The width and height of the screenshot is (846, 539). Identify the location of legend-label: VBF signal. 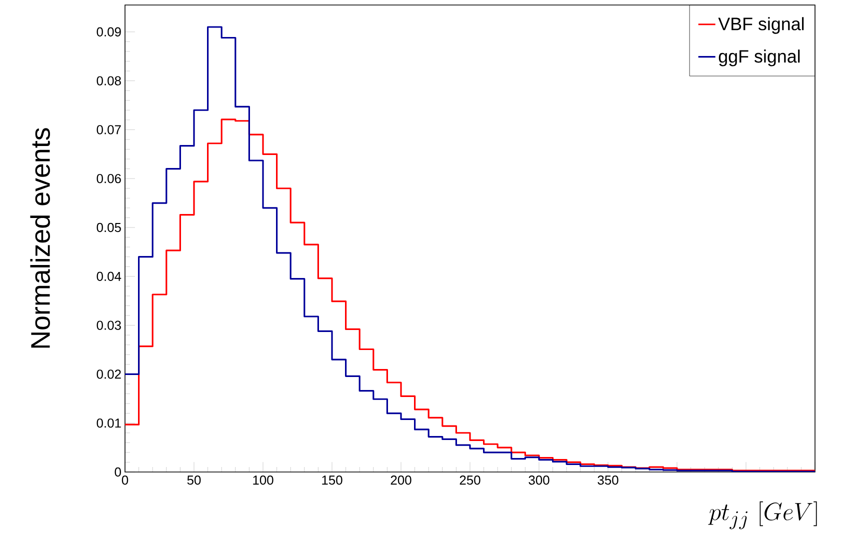
(761, 25).